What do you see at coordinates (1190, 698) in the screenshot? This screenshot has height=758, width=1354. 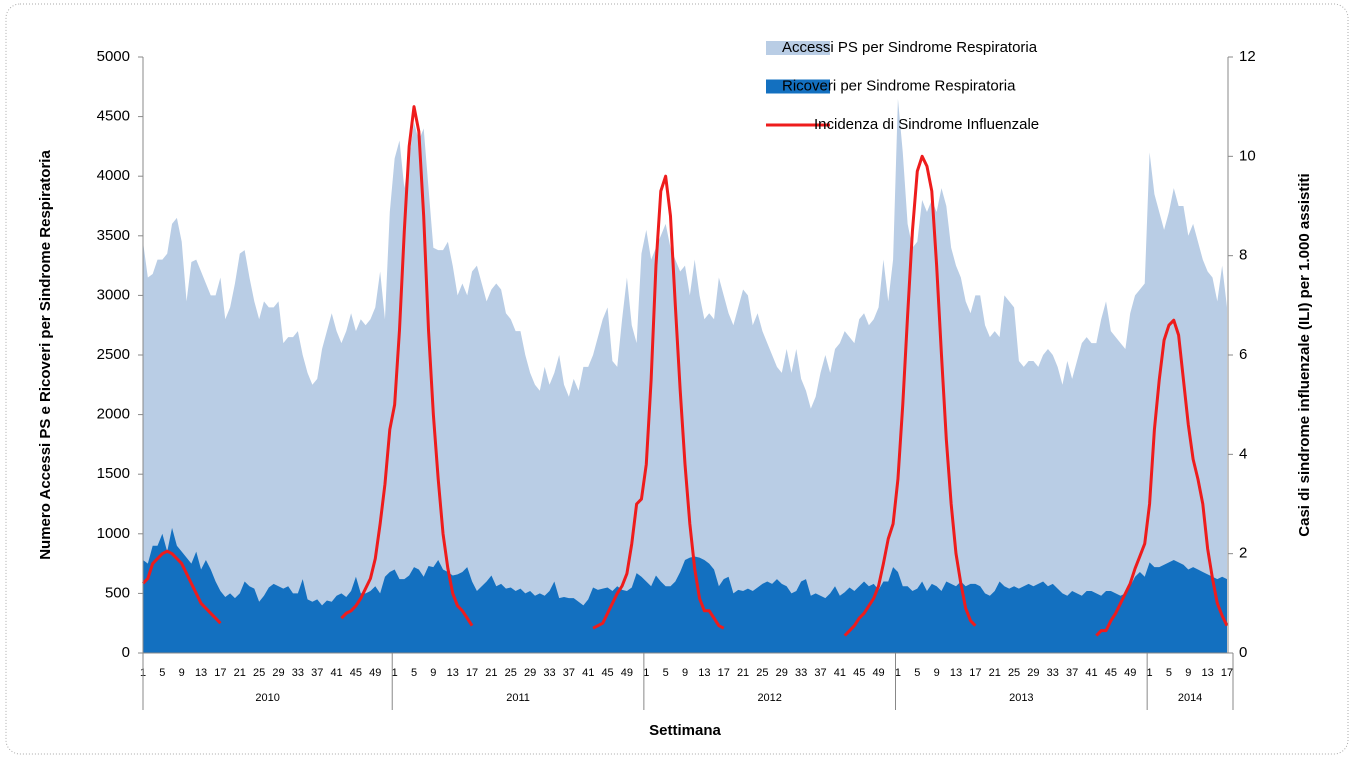 I see `year-label: 2014` at bounding box center [1190, 698].